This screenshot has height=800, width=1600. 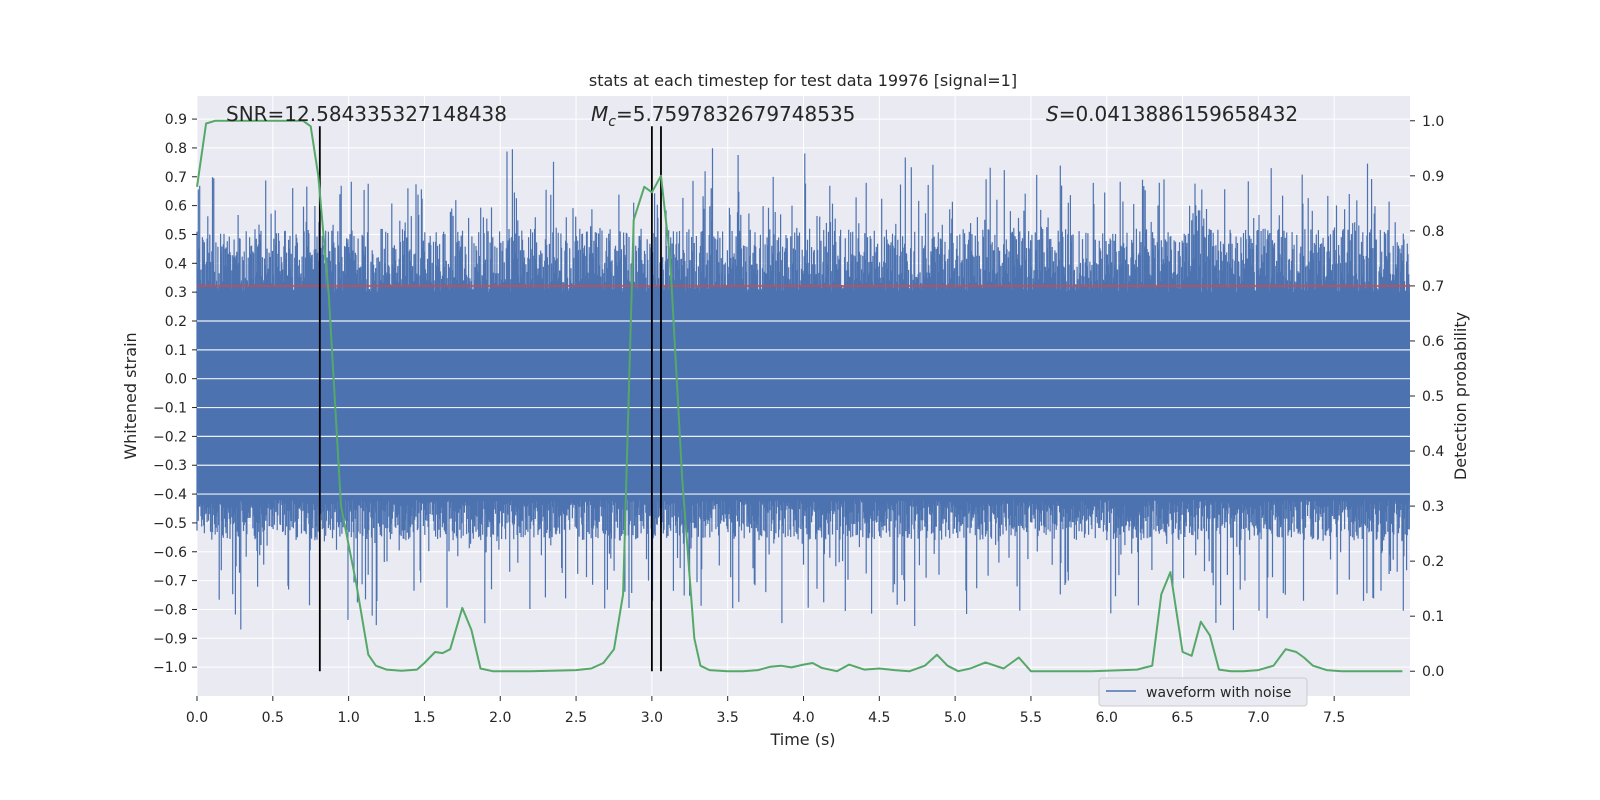 What do you see at coordinates (652, 718) in the screenshot?
I see `x-tick-label: 3.0` at bounding box center [652, 718].